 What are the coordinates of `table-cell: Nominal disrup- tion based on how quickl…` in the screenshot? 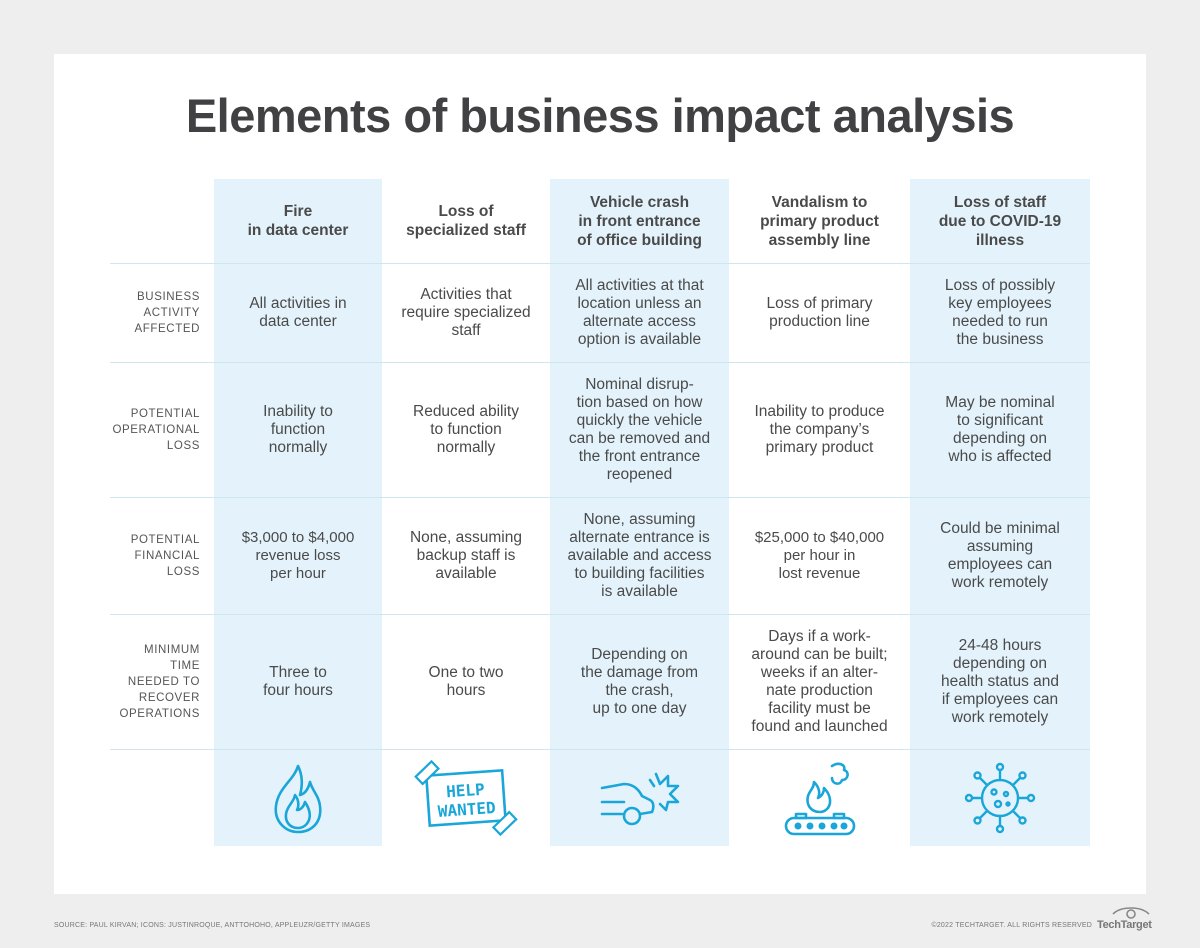 It's located at (639, 429).